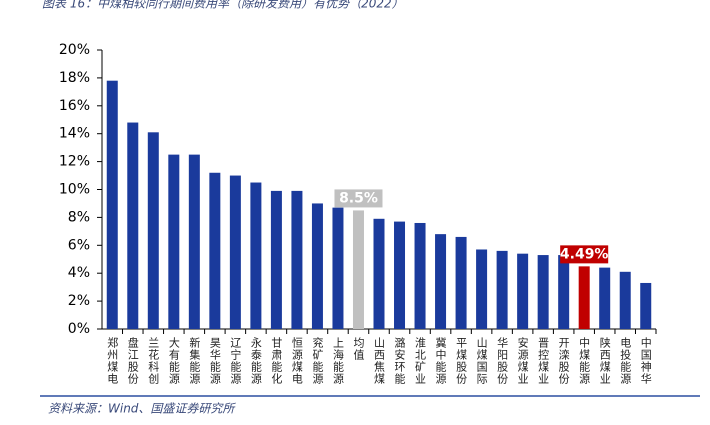 The width and height of the screenshot is (710, 425). Describe the element at coordinates (379, 361) in the screenshot. I see `x-tick-label: 山西焦煤` at that location.